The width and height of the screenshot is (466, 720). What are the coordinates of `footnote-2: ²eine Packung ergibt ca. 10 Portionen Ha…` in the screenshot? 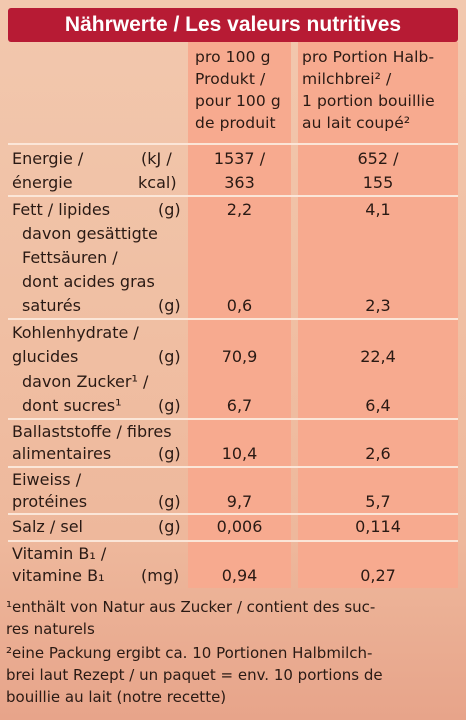 It's located at (234, 675).